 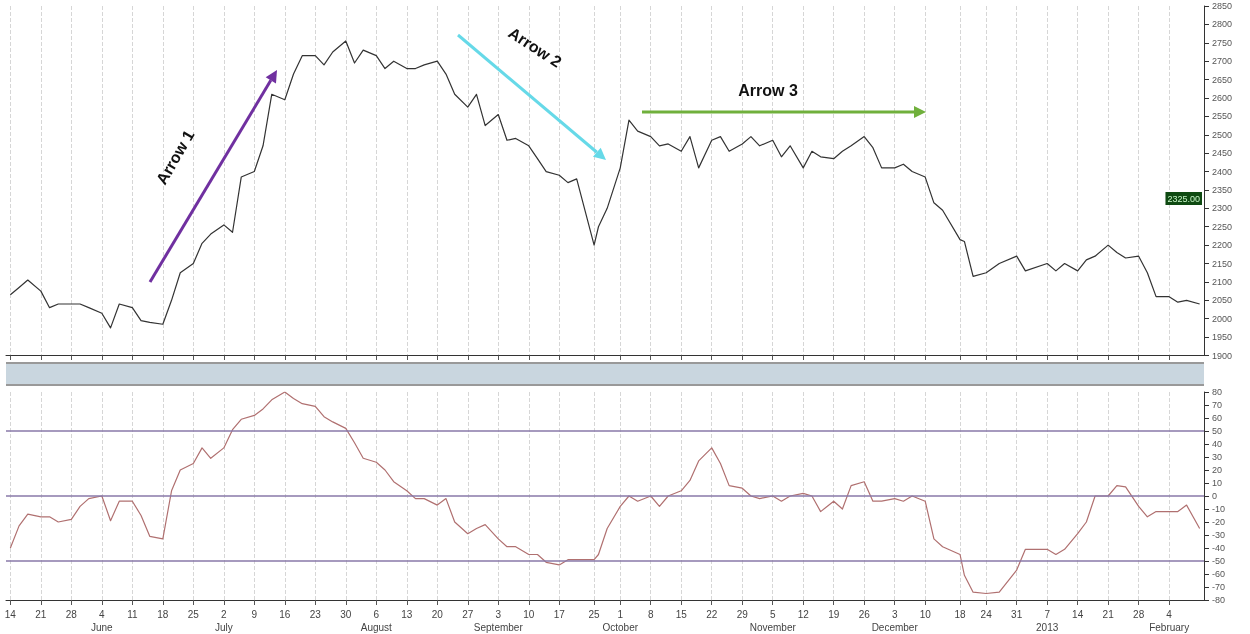 What do you see at coordinates (1047, 621) in the screenshot?
I see `x-tick-label: 7 2013` at bounding box center [1047, 621].